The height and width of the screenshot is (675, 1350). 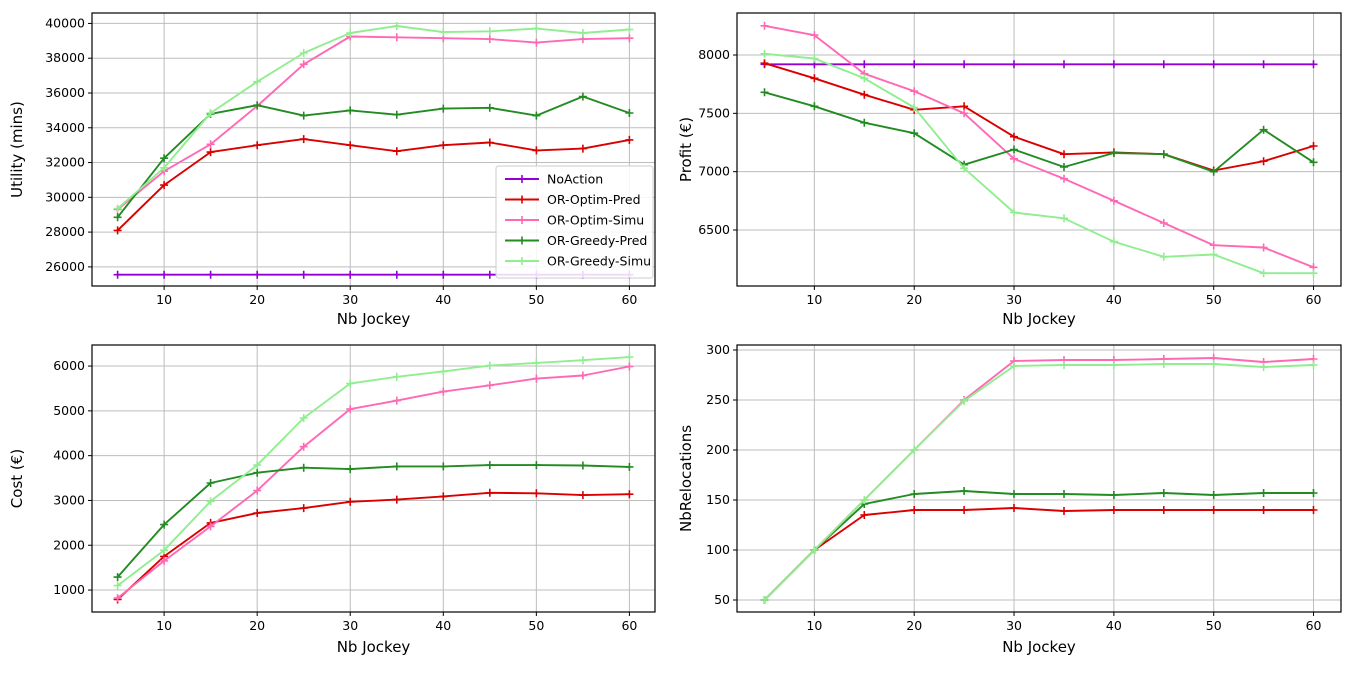 I want to click on y-tick-label: 34000, so click(x=65, y=127).